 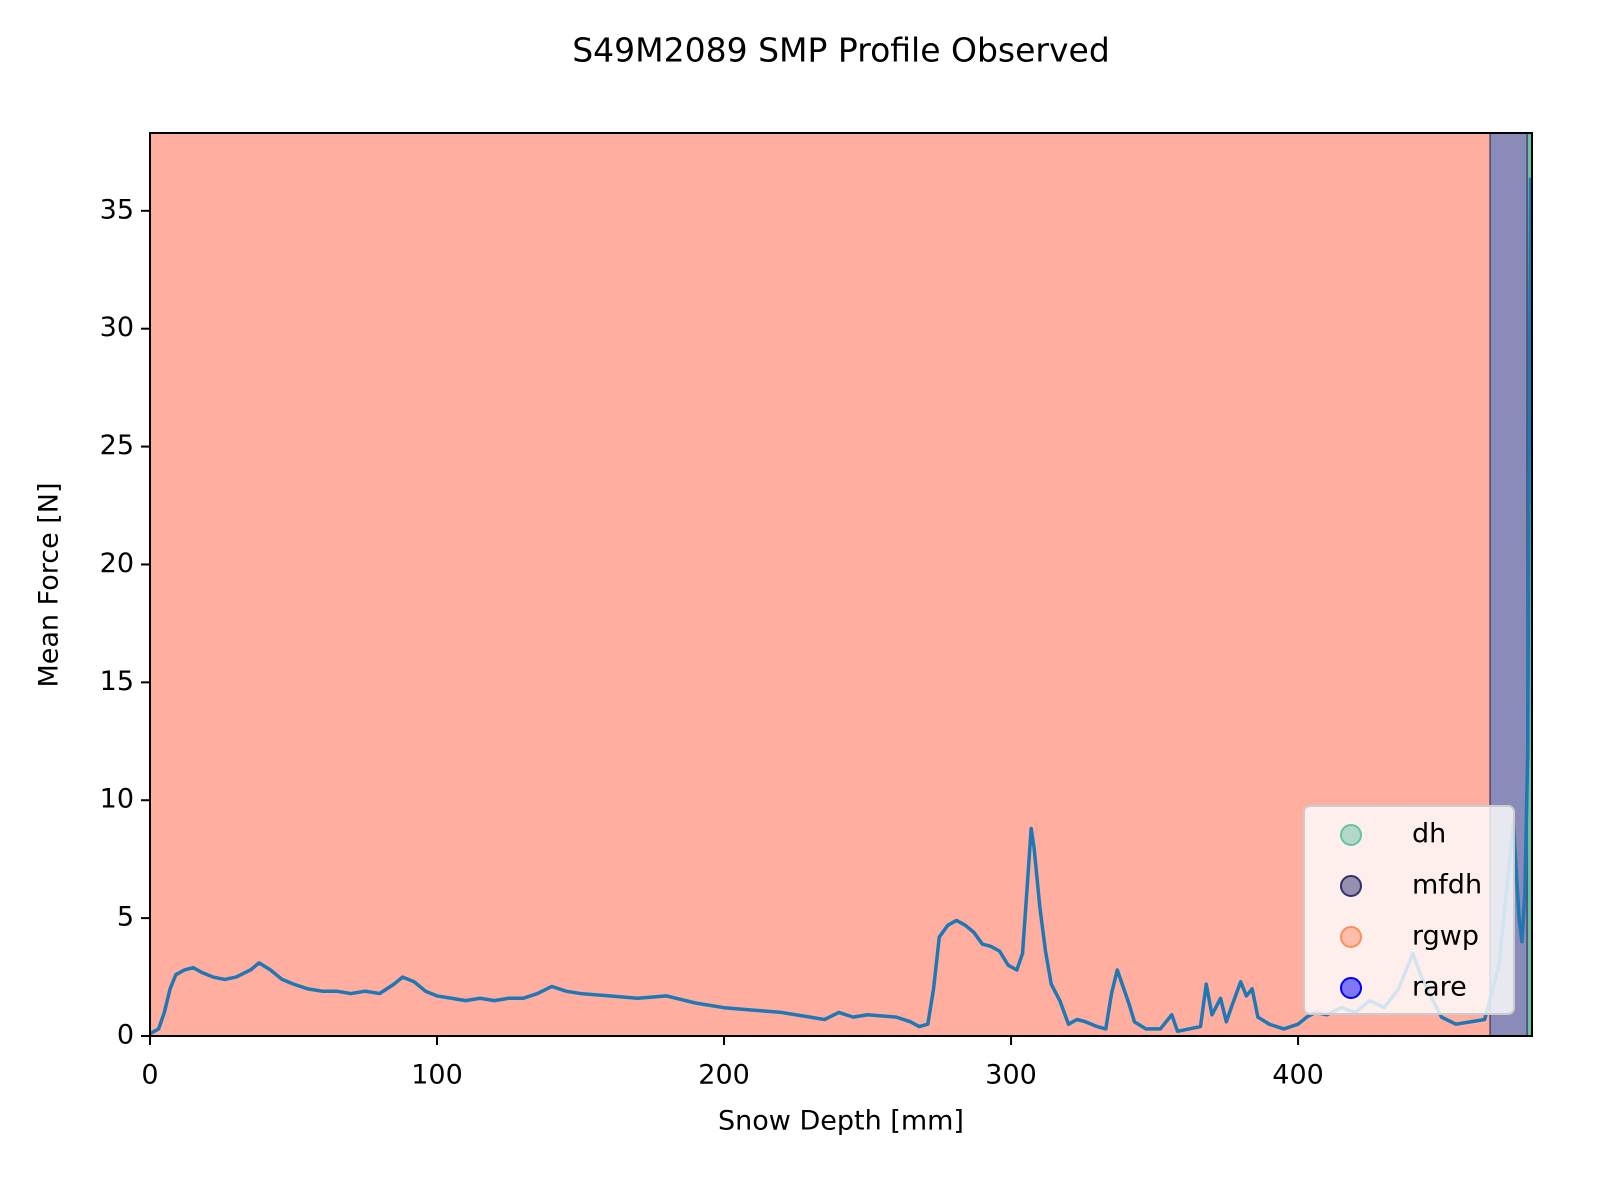 What do you see at coordinates (437, 1075) in the screenshot?
I see `x-tick-label: 100` at bounding box center [437, 1075].